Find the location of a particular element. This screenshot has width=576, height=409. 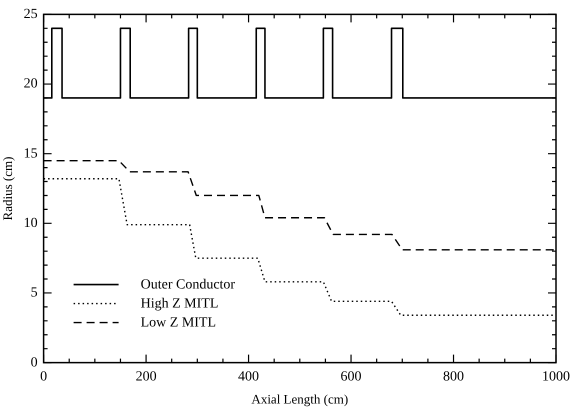

x-tick-label: 600 is located at coordinates (351, 377).